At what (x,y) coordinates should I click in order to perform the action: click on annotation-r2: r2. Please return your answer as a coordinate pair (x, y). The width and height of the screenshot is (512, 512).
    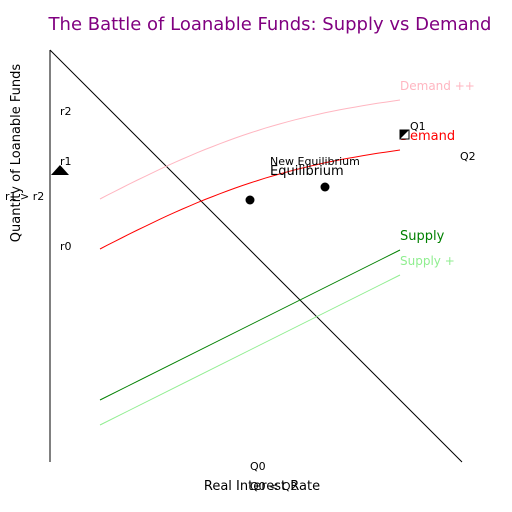
    Looking at the image, I should click on (66, 111).